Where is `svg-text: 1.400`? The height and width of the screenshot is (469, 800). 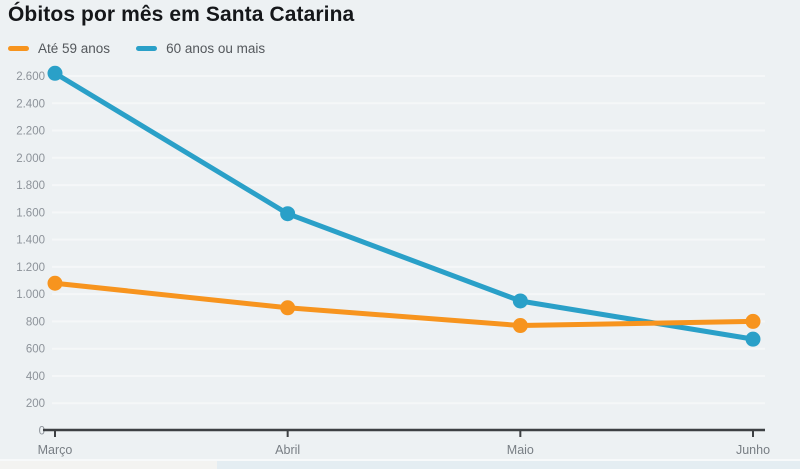
svg-text: 1.400 is located at coordinates (30, 241).